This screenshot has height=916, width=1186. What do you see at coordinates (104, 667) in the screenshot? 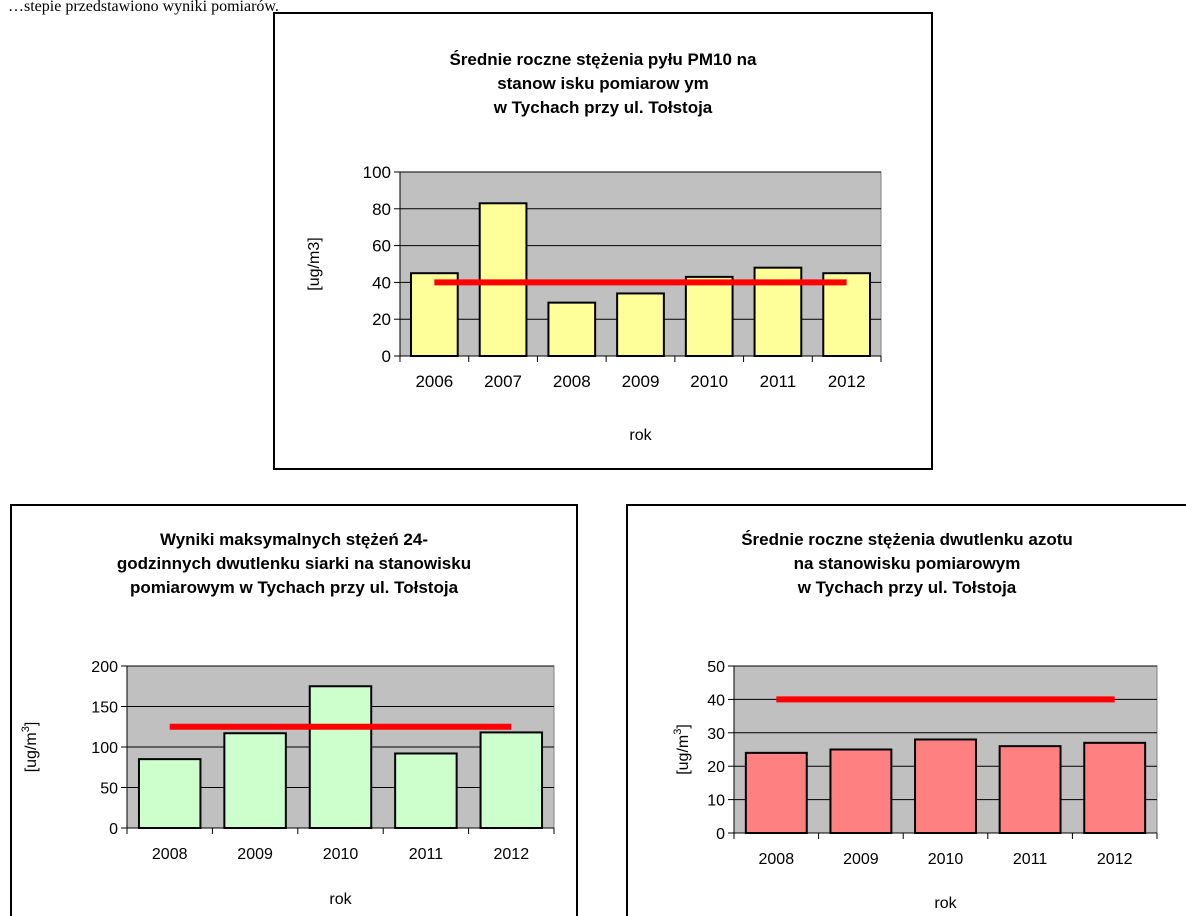
I see `y-tick-label: 200` at bounding box center [104, 667].